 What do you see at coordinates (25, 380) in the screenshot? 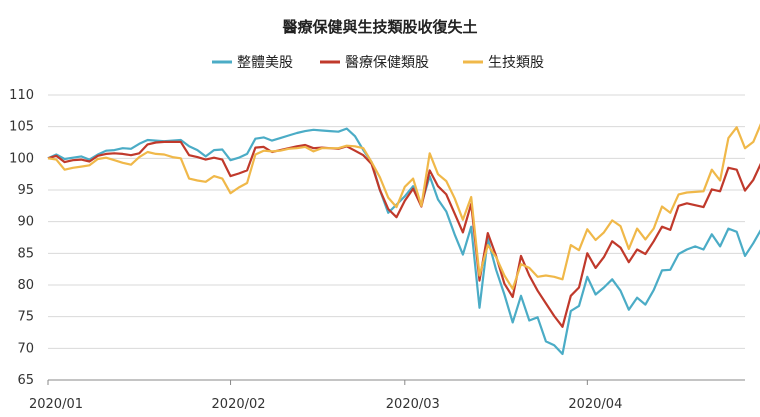
I see `y-tick-label: 65` at bounding box center [25, 380].